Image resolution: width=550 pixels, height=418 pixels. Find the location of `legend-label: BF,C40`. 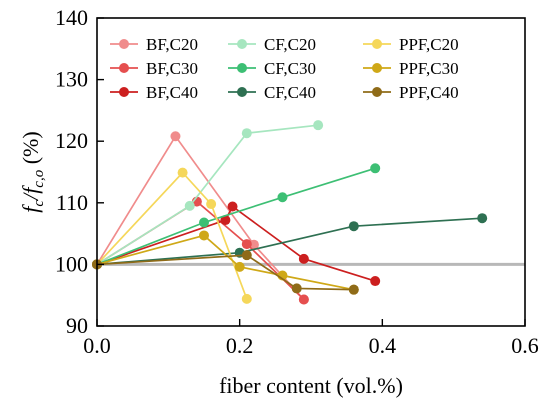

legend-label: BF,C40 is located at coordinates (172, 92).